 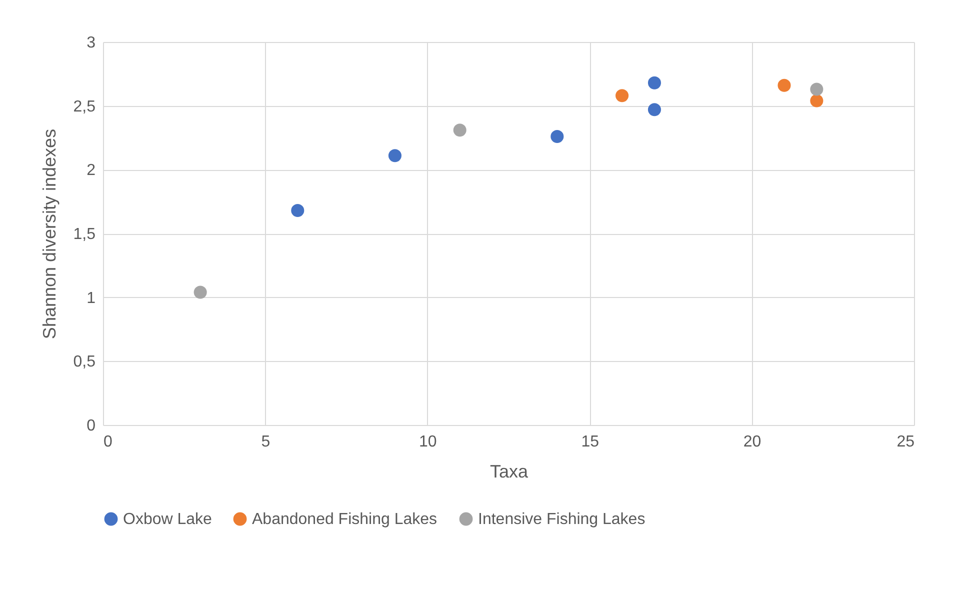 I want to click on x-tick-label: 20, so click(x=752, y=442).